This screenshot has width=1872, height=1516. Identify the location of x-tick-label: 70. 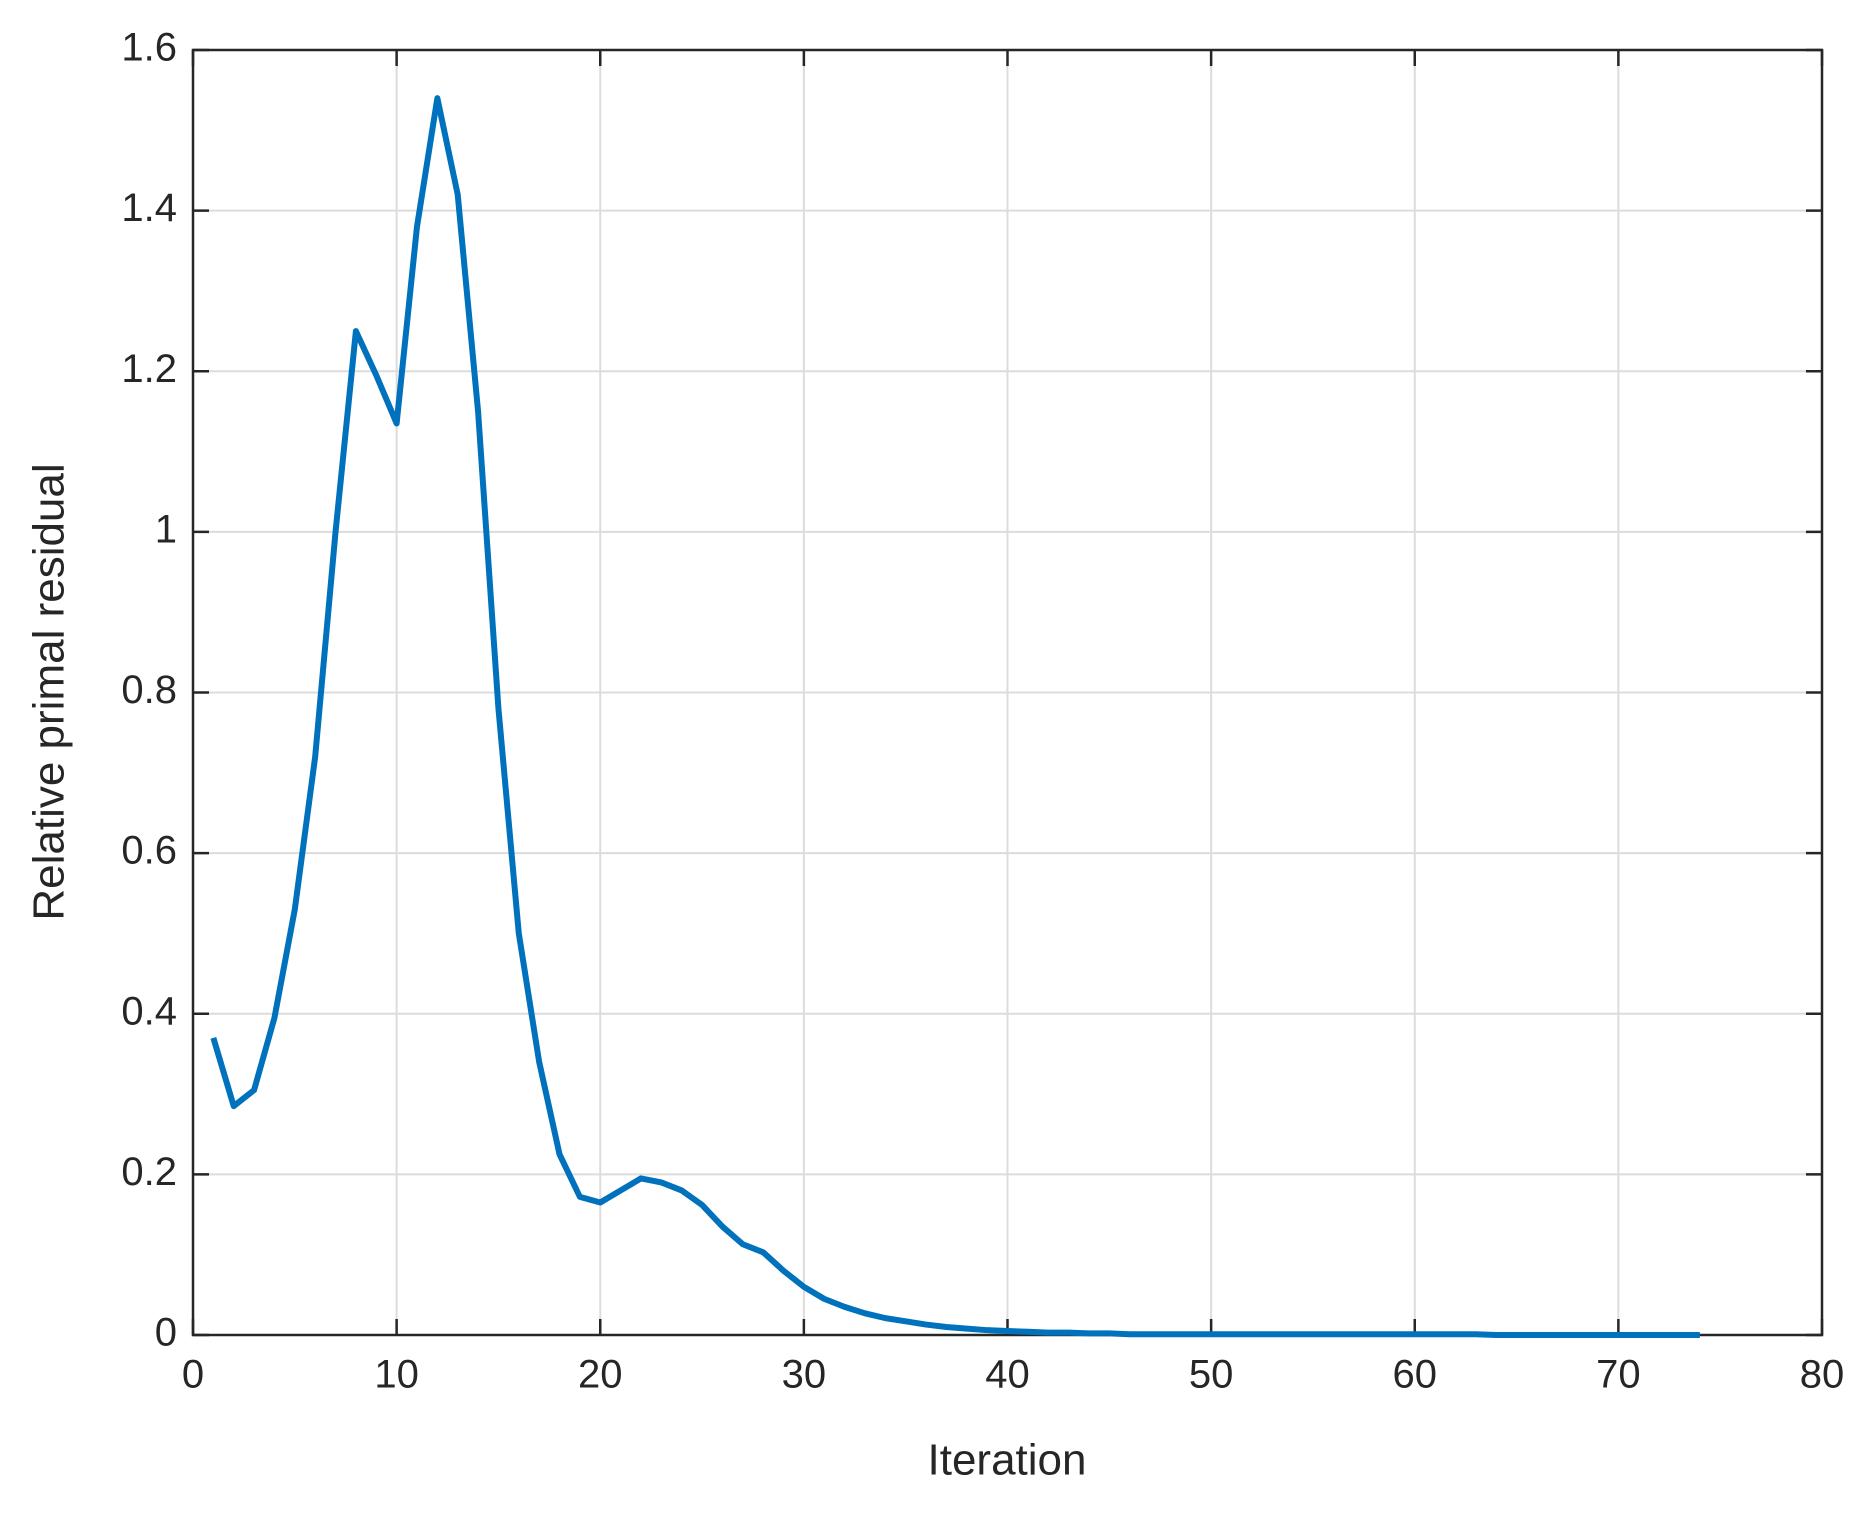
(1618, 1375).